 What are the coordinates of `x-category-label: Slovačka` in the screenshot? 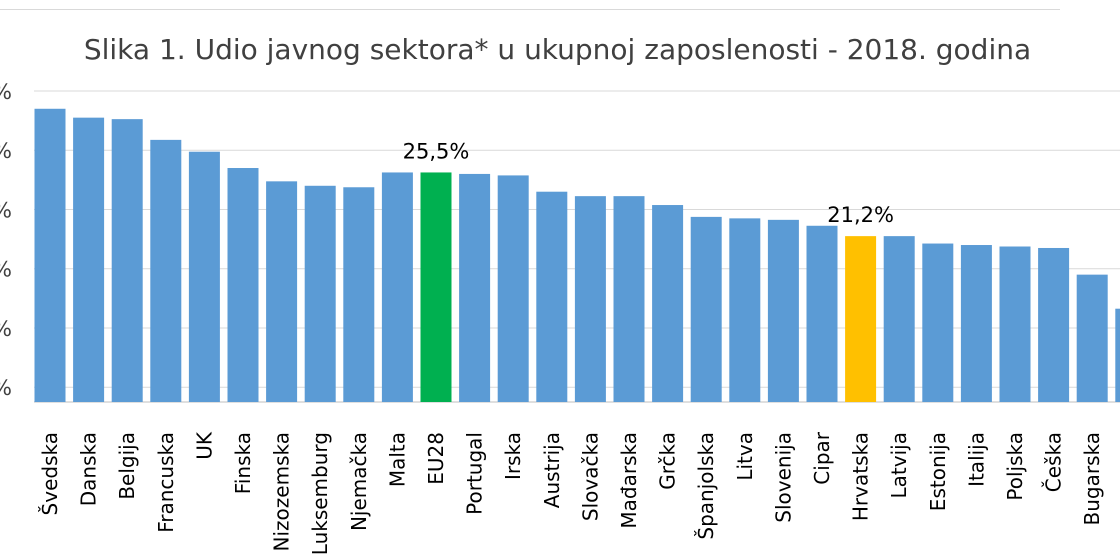 It's located at (590, 476).